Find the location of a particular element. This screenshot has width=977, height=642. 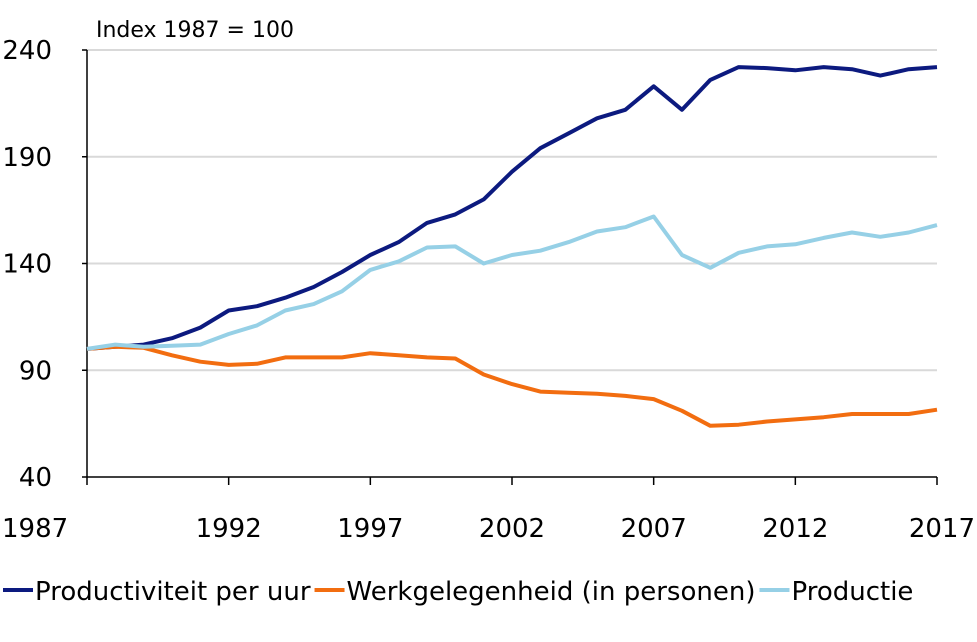

x-tick-label: 2007 is located at coordinates (654, 529).